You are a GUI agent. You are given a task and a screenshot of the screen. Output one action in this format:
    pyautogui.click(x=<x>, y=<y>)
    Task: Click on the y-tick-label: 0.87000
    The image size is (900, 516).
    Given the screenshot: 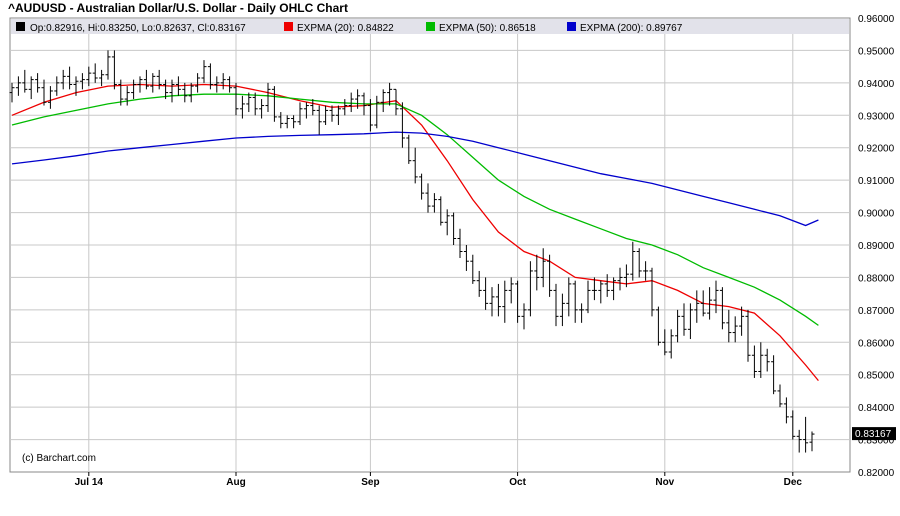 What is the action you would take?
    pyautogui.click(x=876, y=311)
    